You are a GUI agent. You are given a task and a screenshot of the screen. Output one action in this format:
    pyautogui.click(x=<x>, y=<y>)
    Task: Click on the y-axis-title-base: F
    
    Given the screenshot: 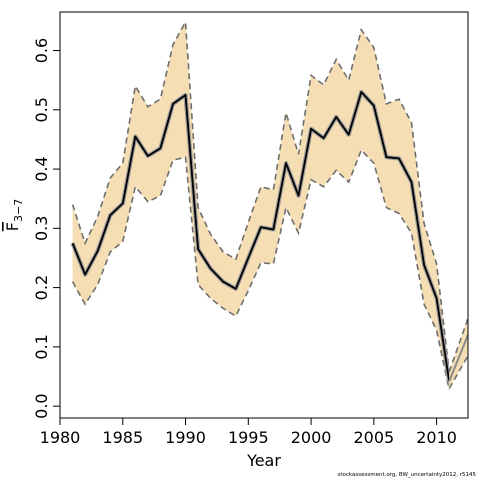 What is the action you would take?
    pyautogui.click(x=12, y=226)
    